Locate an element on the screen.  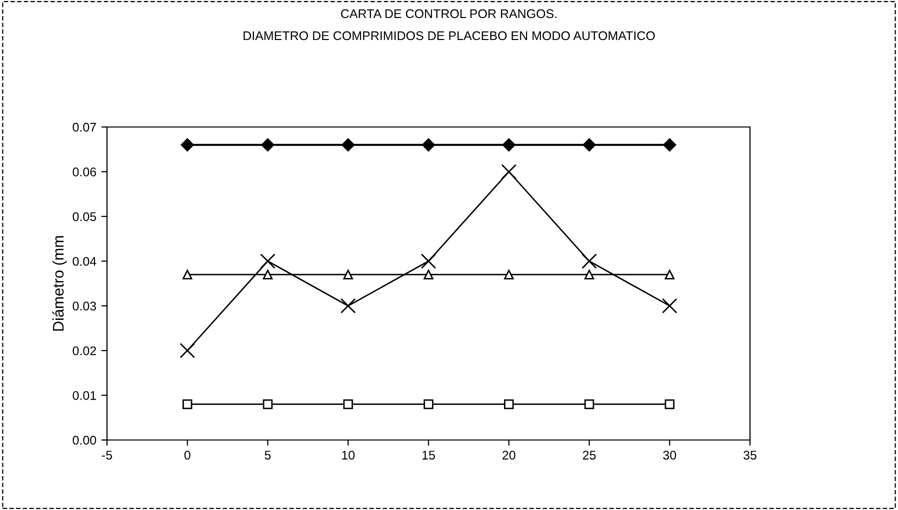
y-axis-title: Diámetro (mm is located at coordinates (59, 283).